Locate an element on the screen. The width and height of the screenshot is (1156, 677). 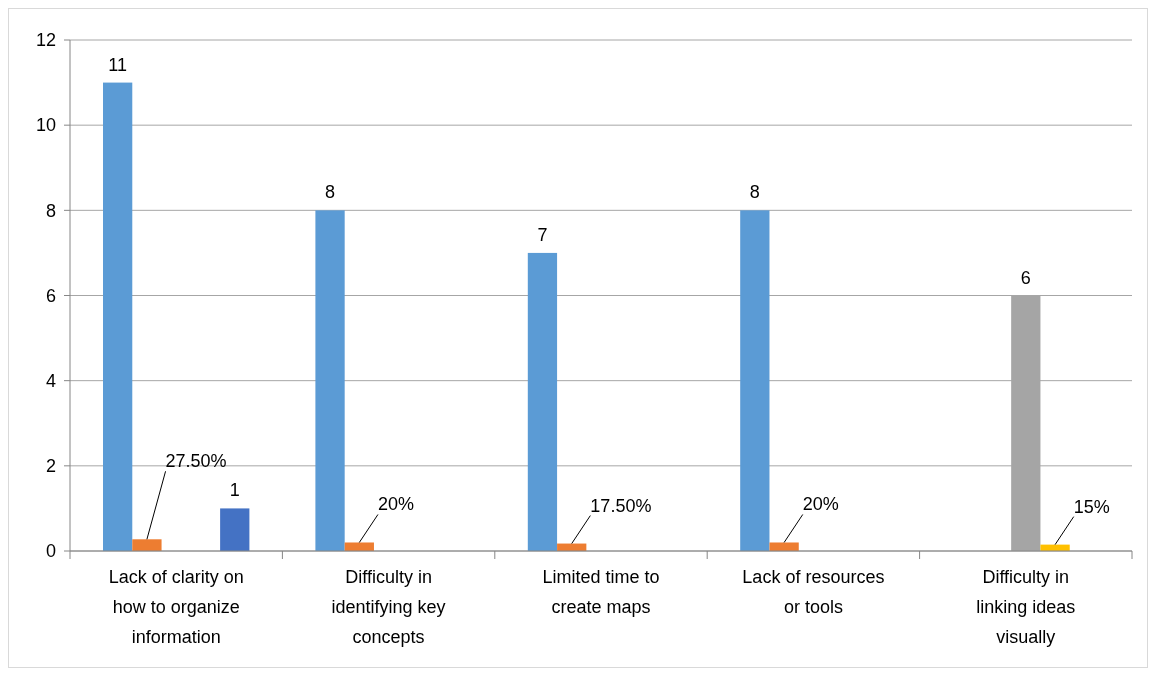
data-label: 15% is located at coordinates (1091, 506).